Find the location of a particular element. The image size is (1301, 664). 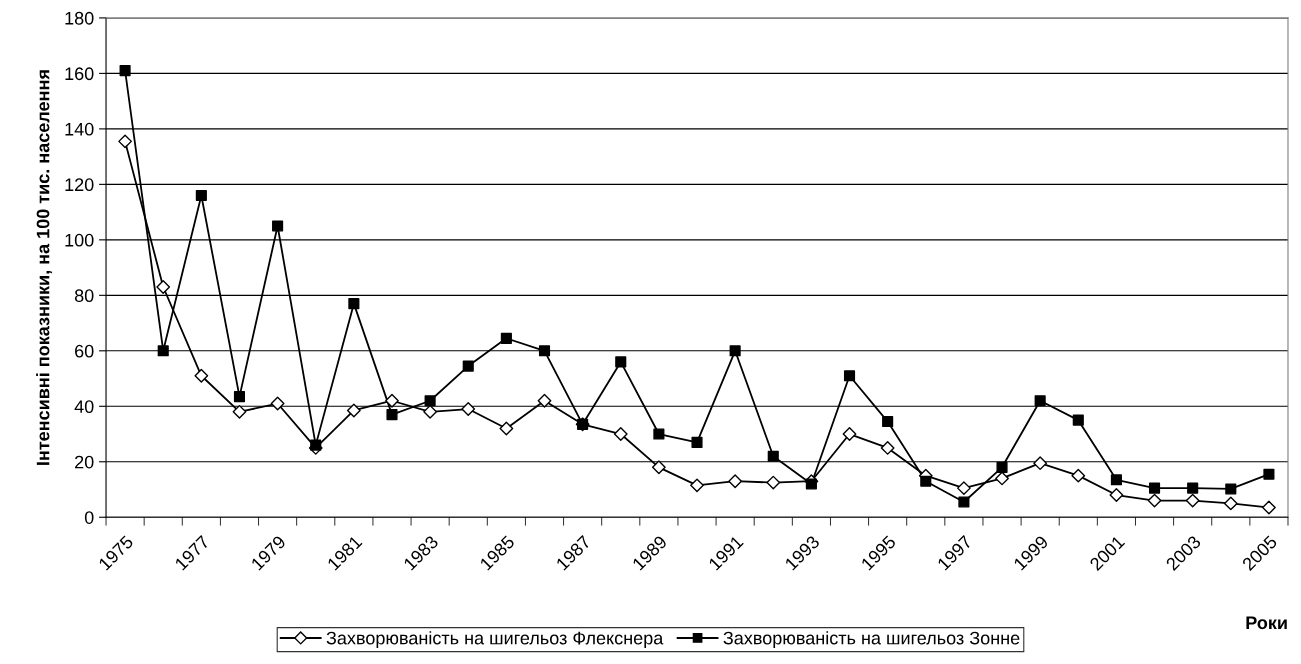

y-tick-label: 120 is located at coordinates (79, 185).